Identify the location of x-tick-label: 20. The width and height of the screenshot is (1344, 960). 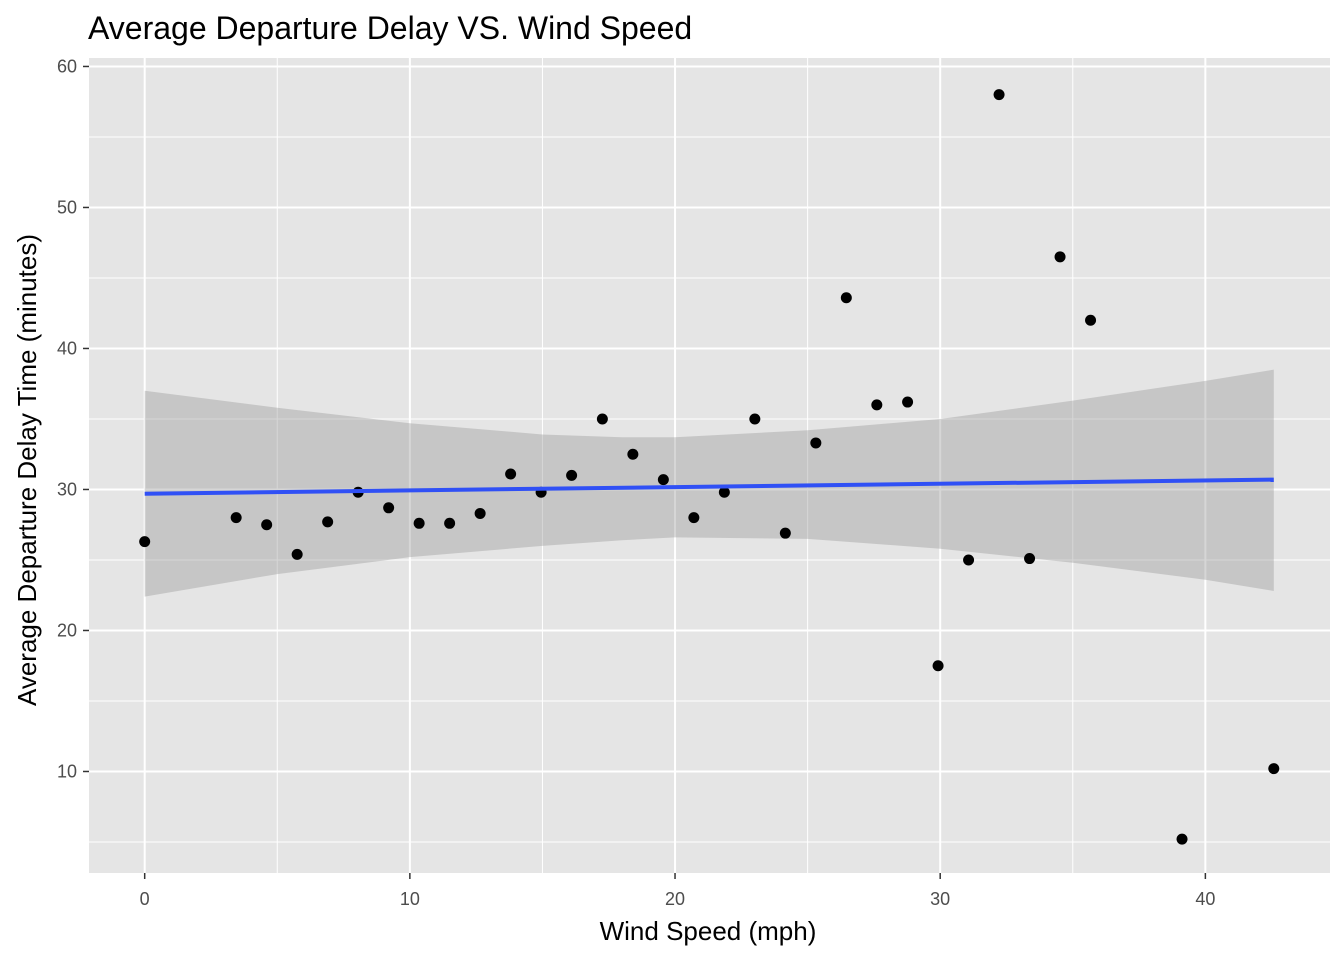
(675, 899).